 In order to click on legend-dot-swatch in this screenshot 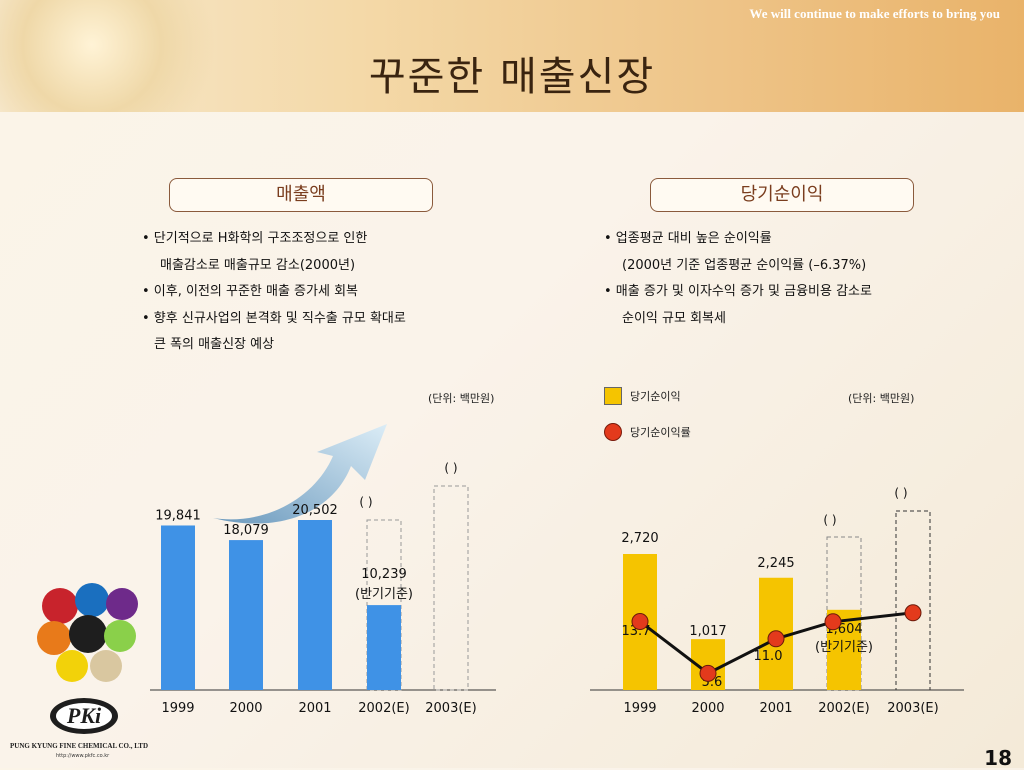, I will do `click(613, 432)`.